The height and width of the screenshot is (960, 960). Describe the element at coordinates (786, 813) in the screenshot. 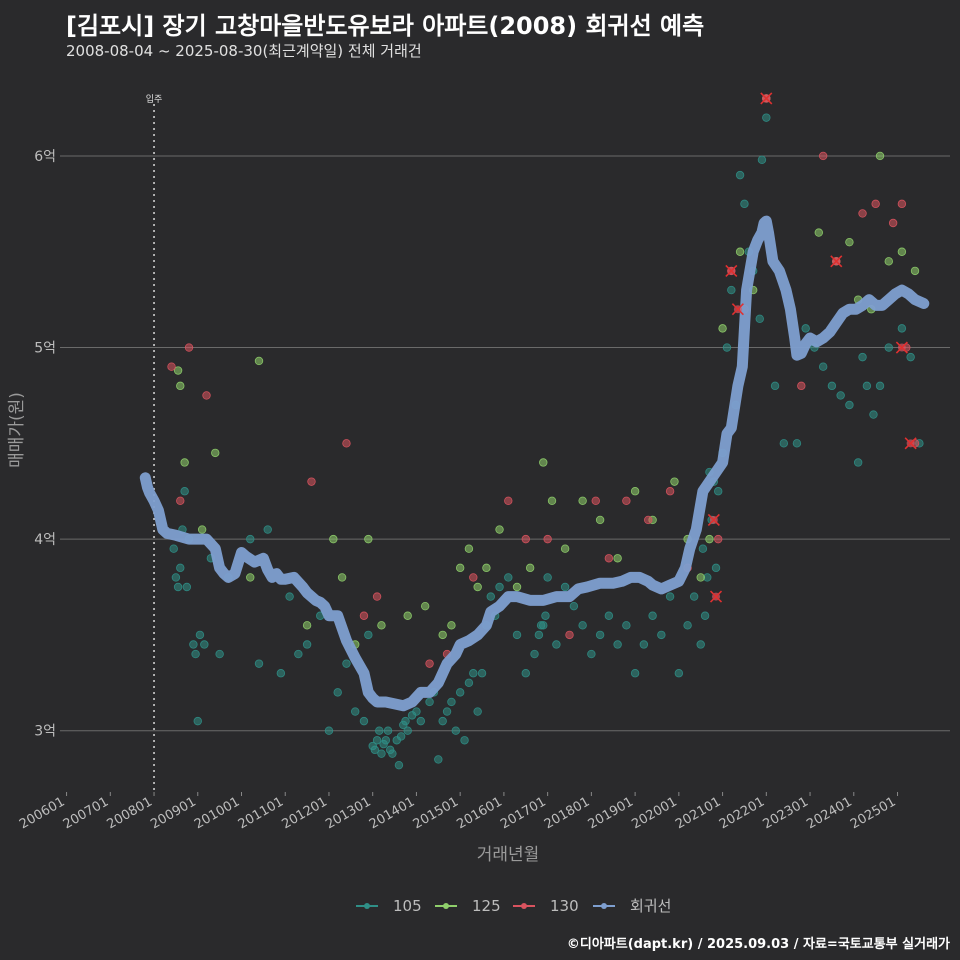

I see `x-tick-label: 202301` at that location.